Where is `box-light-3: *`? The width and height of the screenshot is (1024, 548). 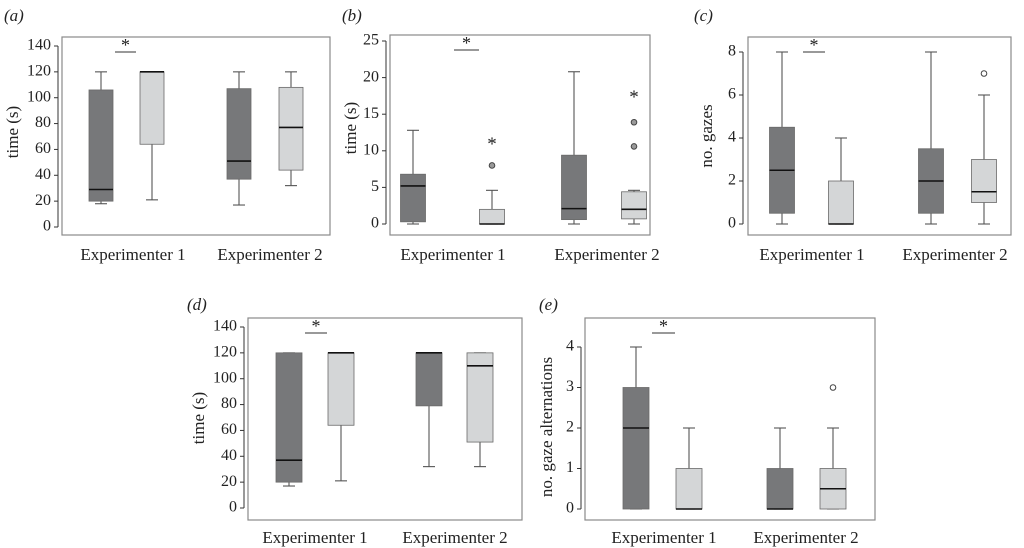
box-light-3: * is located at coordinates (634, 156).